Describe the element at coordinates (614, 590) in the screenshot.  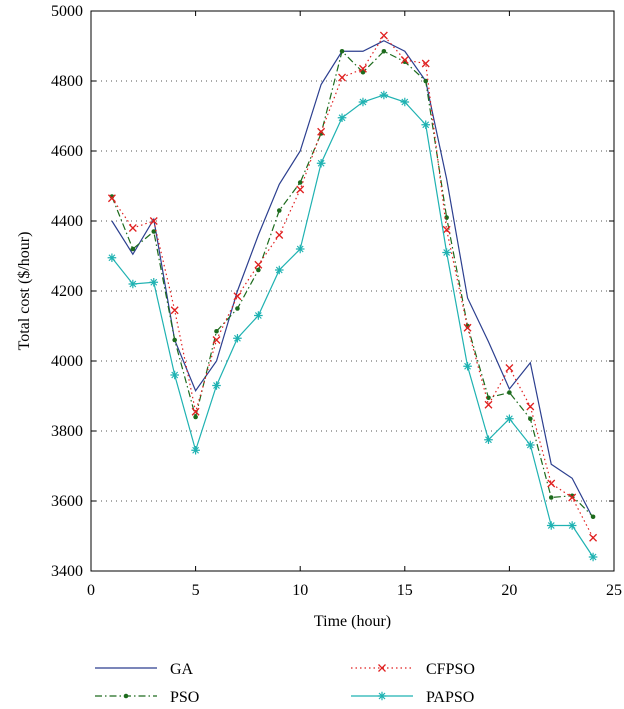
I see `x-tick-label: 25` at that location.